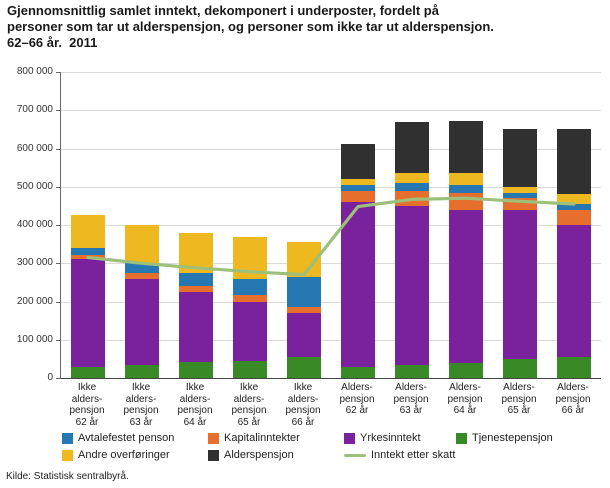  I want to click on y-axis-tick-label: 500 000, so click(34, 186).